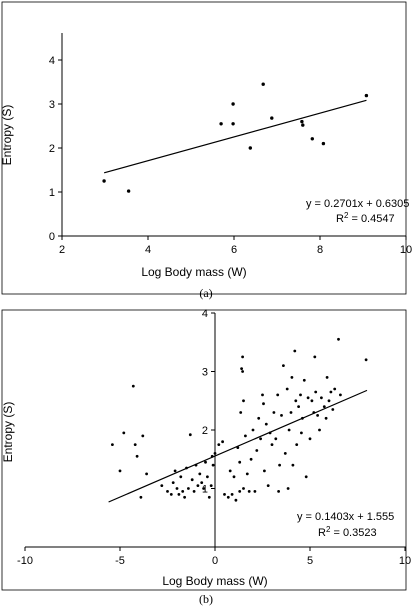  I want to click on panel-a-r2-label: R, so click(340, 219).